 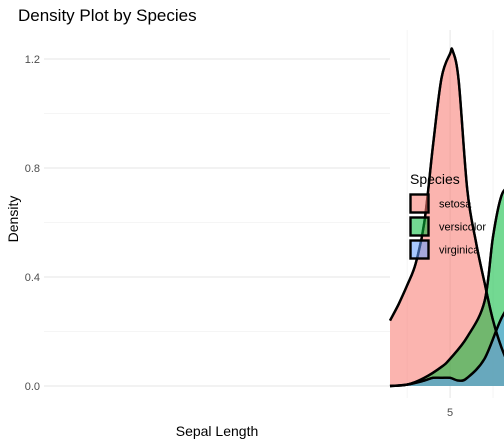 What do you see at coordinates (32, 223) in the screenshot?
I see `y-axis-ticks: 0.0 0.4 0.8 1.2` at bounding box center [32, 223].